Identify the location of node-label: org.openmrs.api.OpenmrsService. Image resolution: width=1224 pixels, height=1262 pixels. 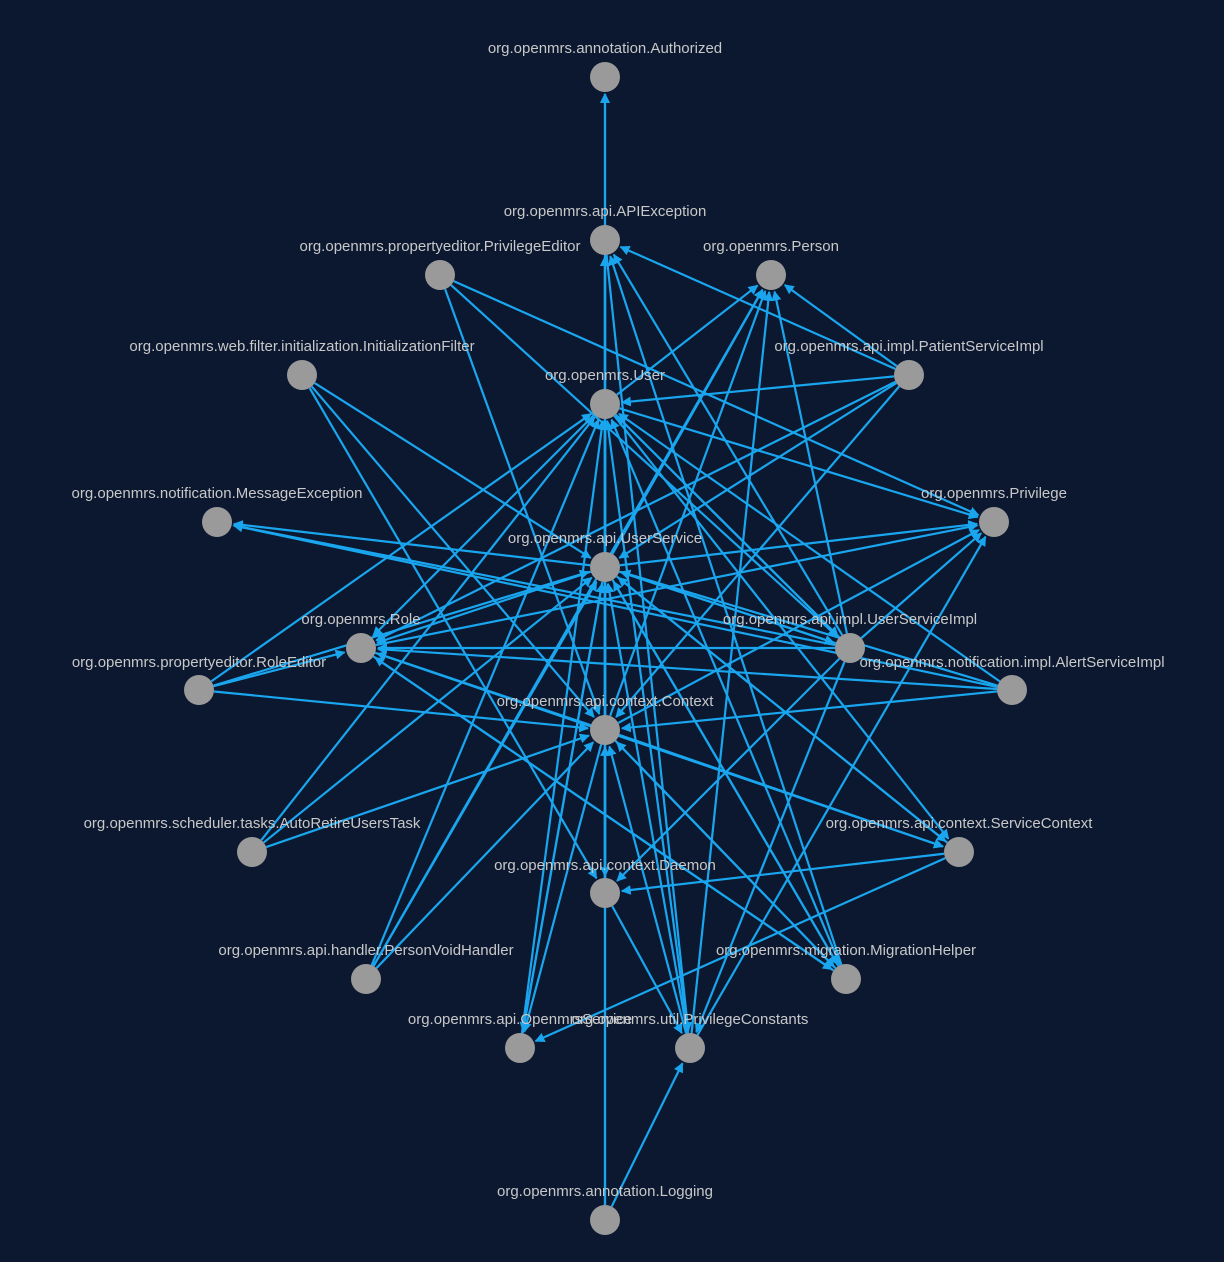
(520, 1019).